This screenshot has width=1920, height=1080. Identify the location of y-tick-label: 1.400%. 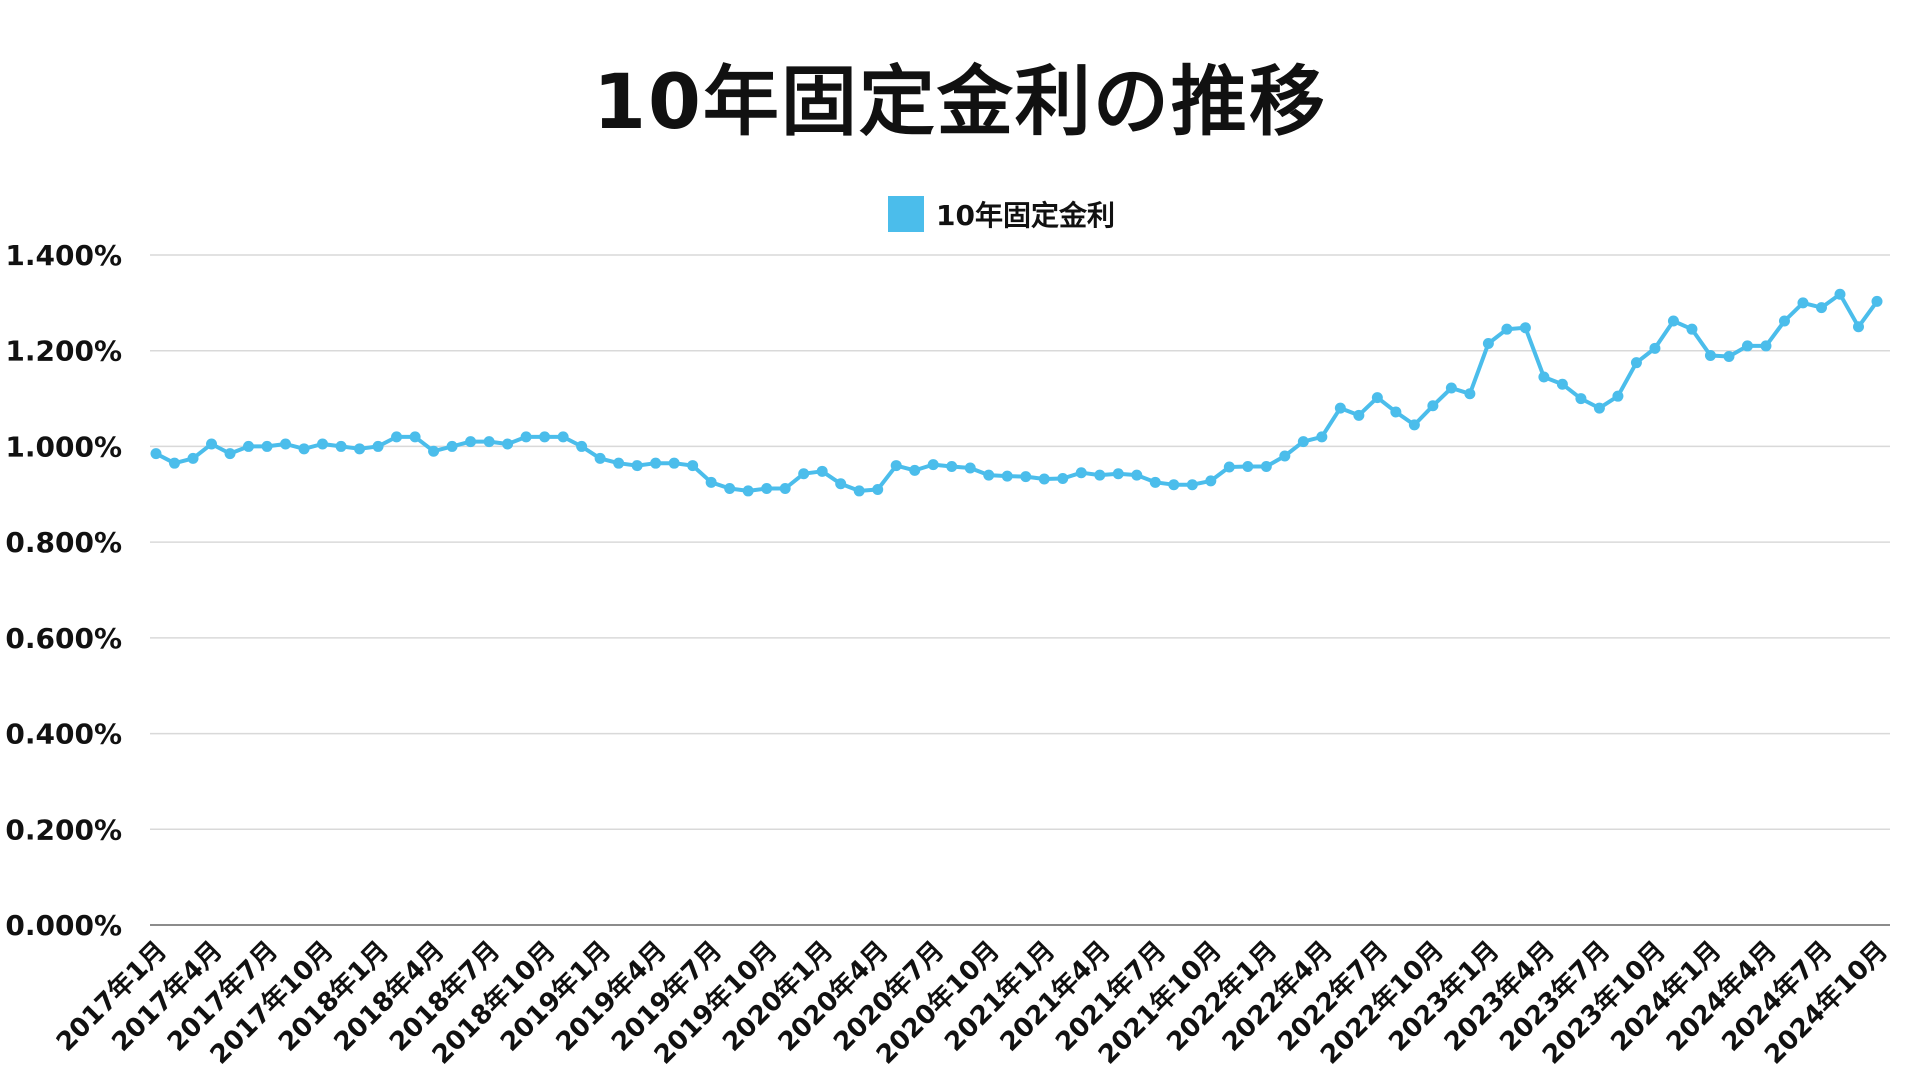
(63, 255).